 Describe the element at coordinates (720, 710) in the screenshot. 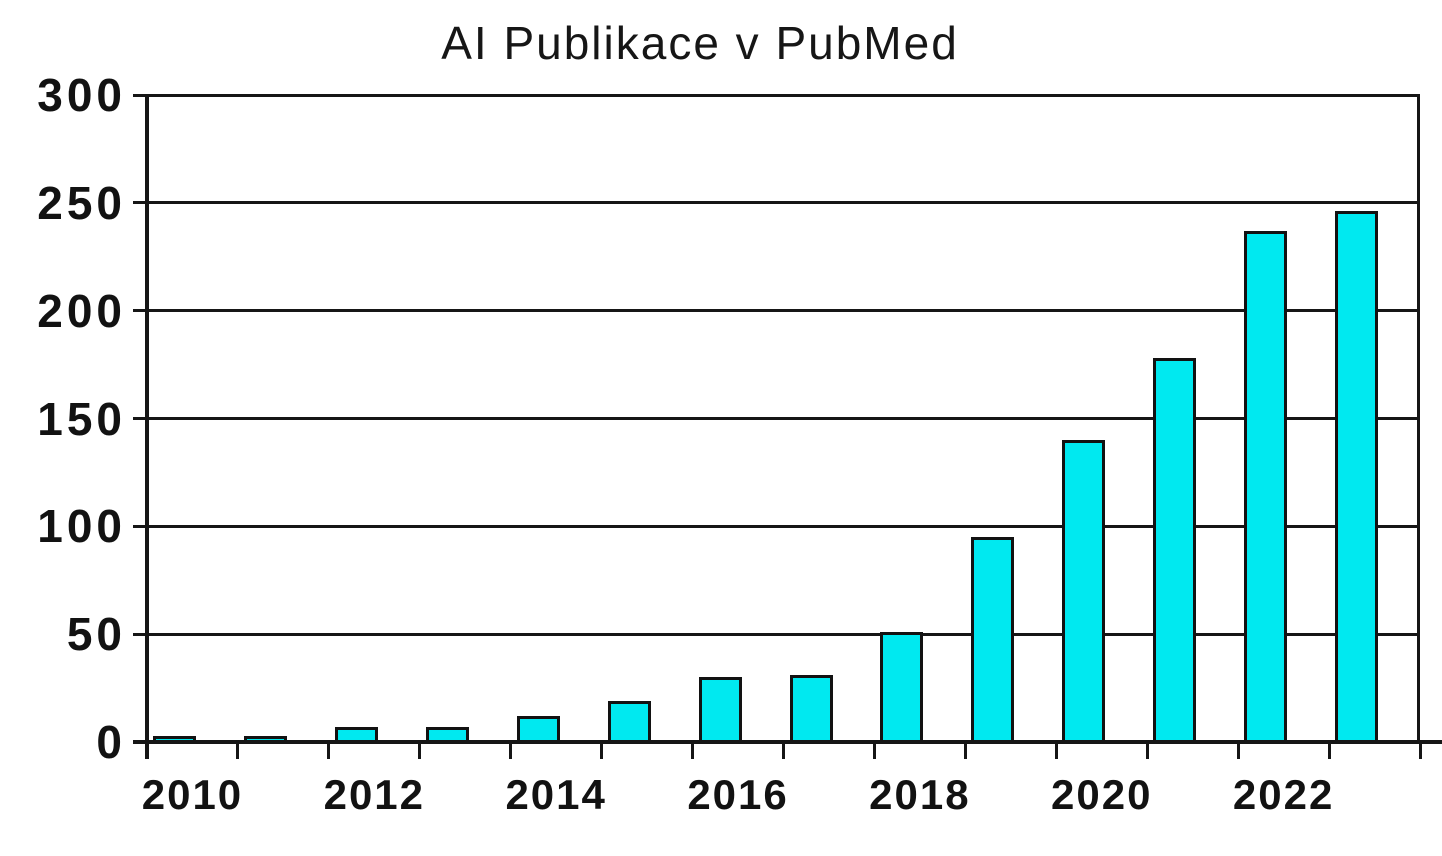

I see `bar-2016` at that location.